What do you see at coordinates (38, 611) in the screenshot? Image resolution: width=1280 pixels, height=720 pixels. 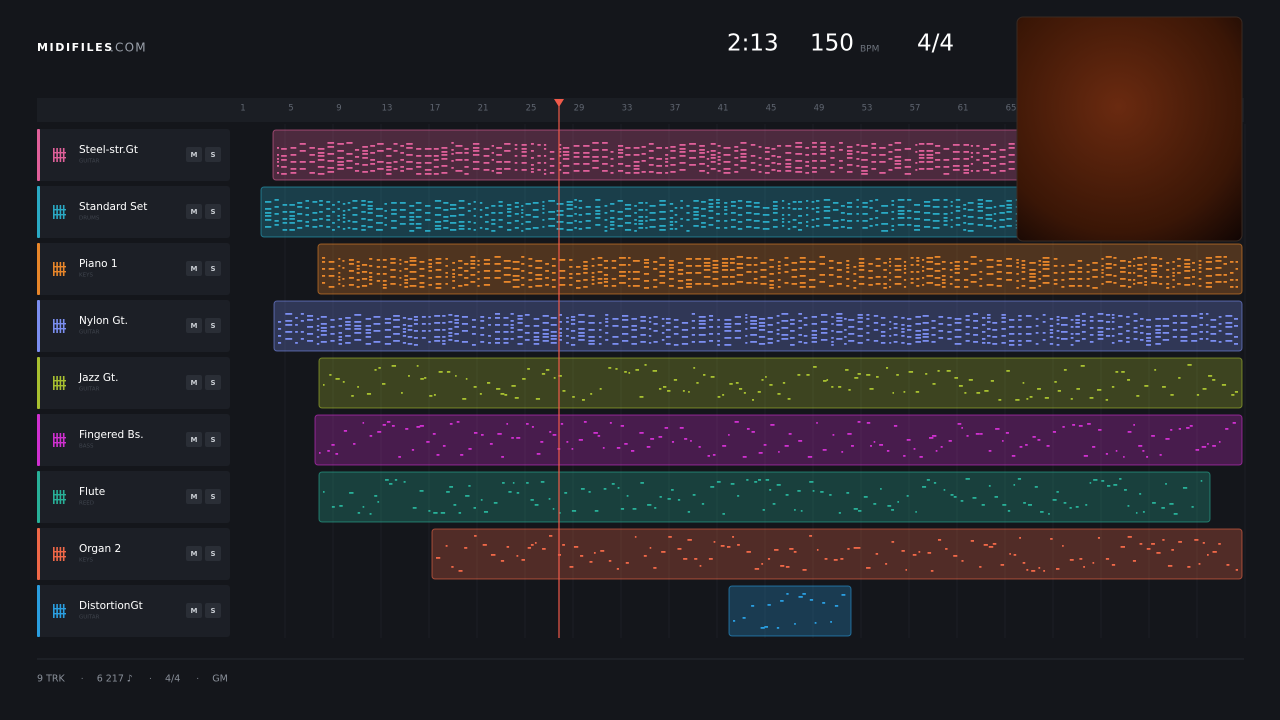 I see `track-color-strip` at bounding box center [38, 611].